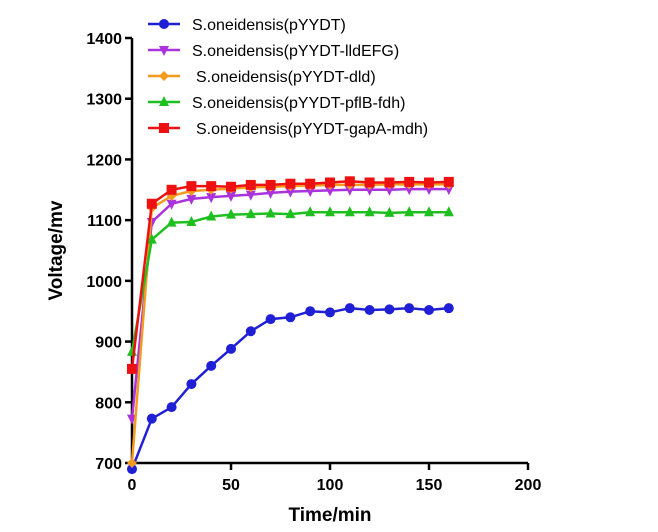  What do you see at coordinates (108, 343) in the screenshot?
I see `y-tick-label: 900` at bounding box center [108, 343].